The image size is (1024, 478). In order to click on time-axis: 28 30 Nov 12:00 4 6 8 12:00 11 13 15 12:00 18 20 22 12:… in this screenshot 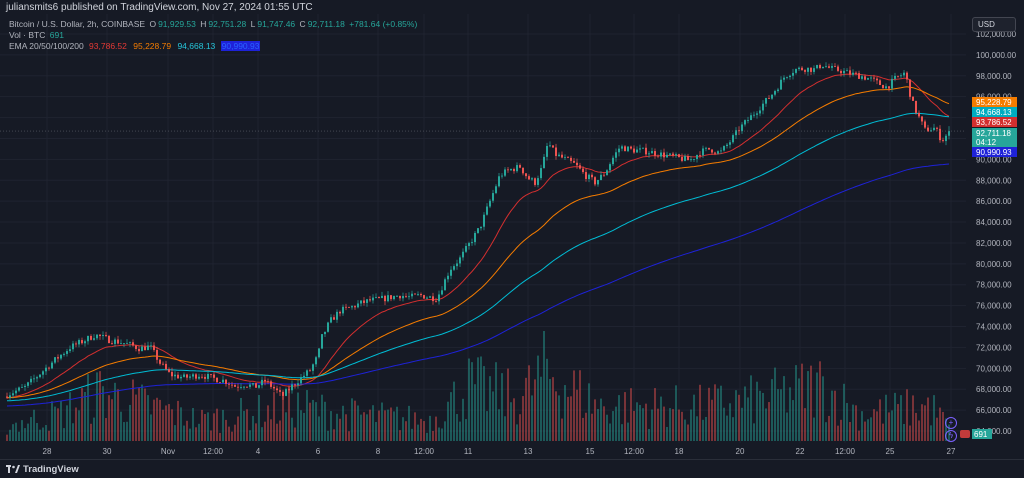, I will do `click(483, 451)`.